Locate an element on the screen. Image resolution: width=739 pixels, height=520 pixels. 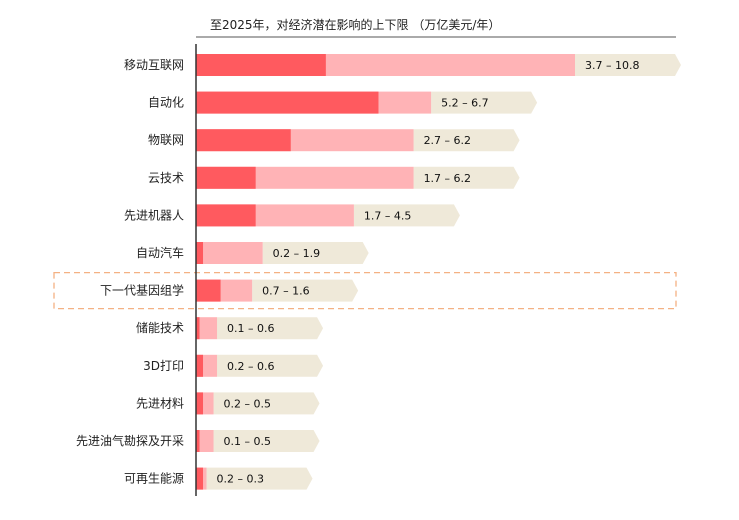
chart-row: 1.7 – 6.2 云技术 is located at coordinates (334, 177).